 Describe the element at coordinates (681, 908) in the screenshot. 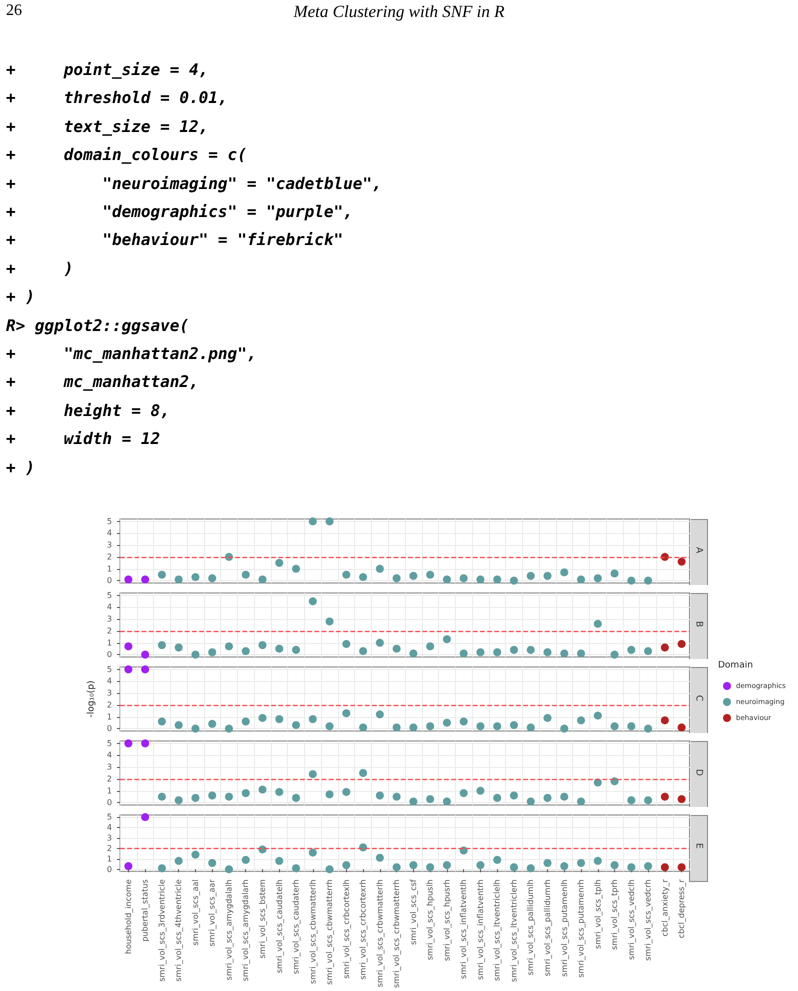

I see `x-tick-label: cbcl_depress_r` at that location.